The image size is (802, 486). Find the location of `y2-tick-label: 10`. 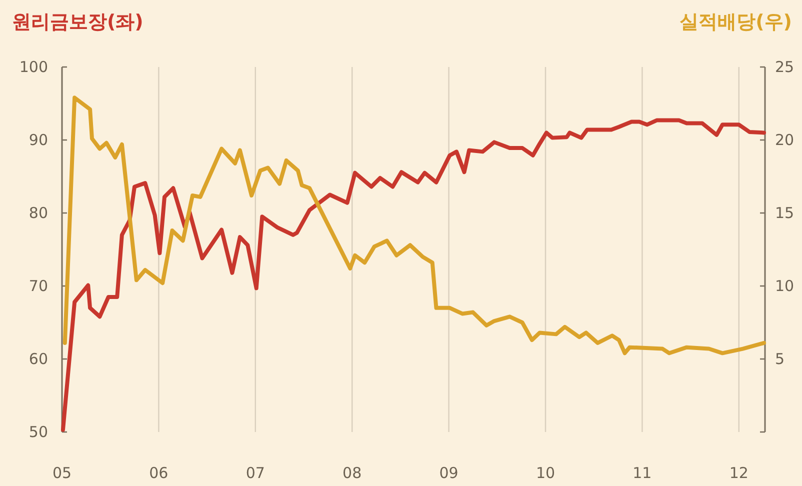

y2-tick-label: 10 is located at coordinates (784, 286).